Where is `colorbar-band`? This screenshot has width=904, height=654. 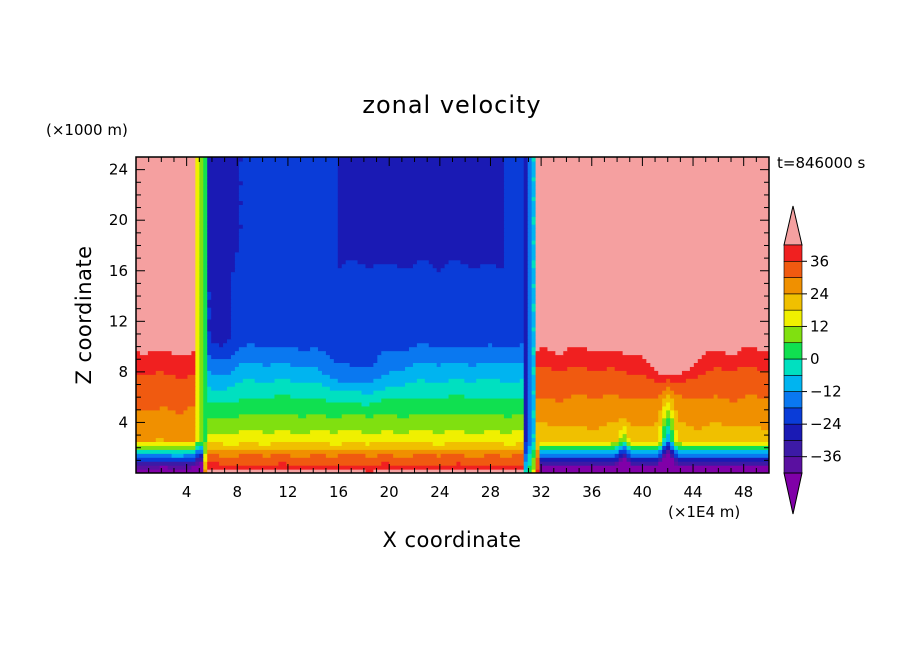
colorbar-band is located at coordinates (793, 465).